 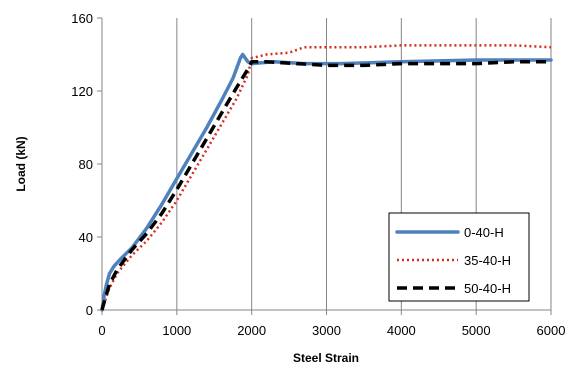 What do you see at coordinates (176, 330) in the screenshot?
I see `x-tick-label: 1000` at bounding box center [176, 330].